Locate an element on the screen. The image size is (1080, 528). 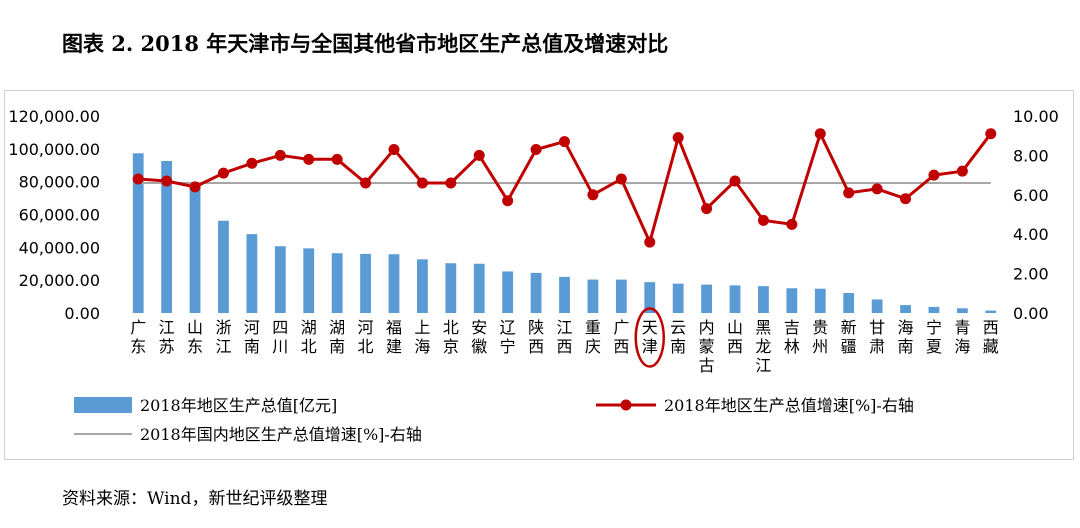
chart-title: 图表 2. 2018 年天津市与全国其他省市地区生产总值及增速对比 is located at coordinates (365, 43).